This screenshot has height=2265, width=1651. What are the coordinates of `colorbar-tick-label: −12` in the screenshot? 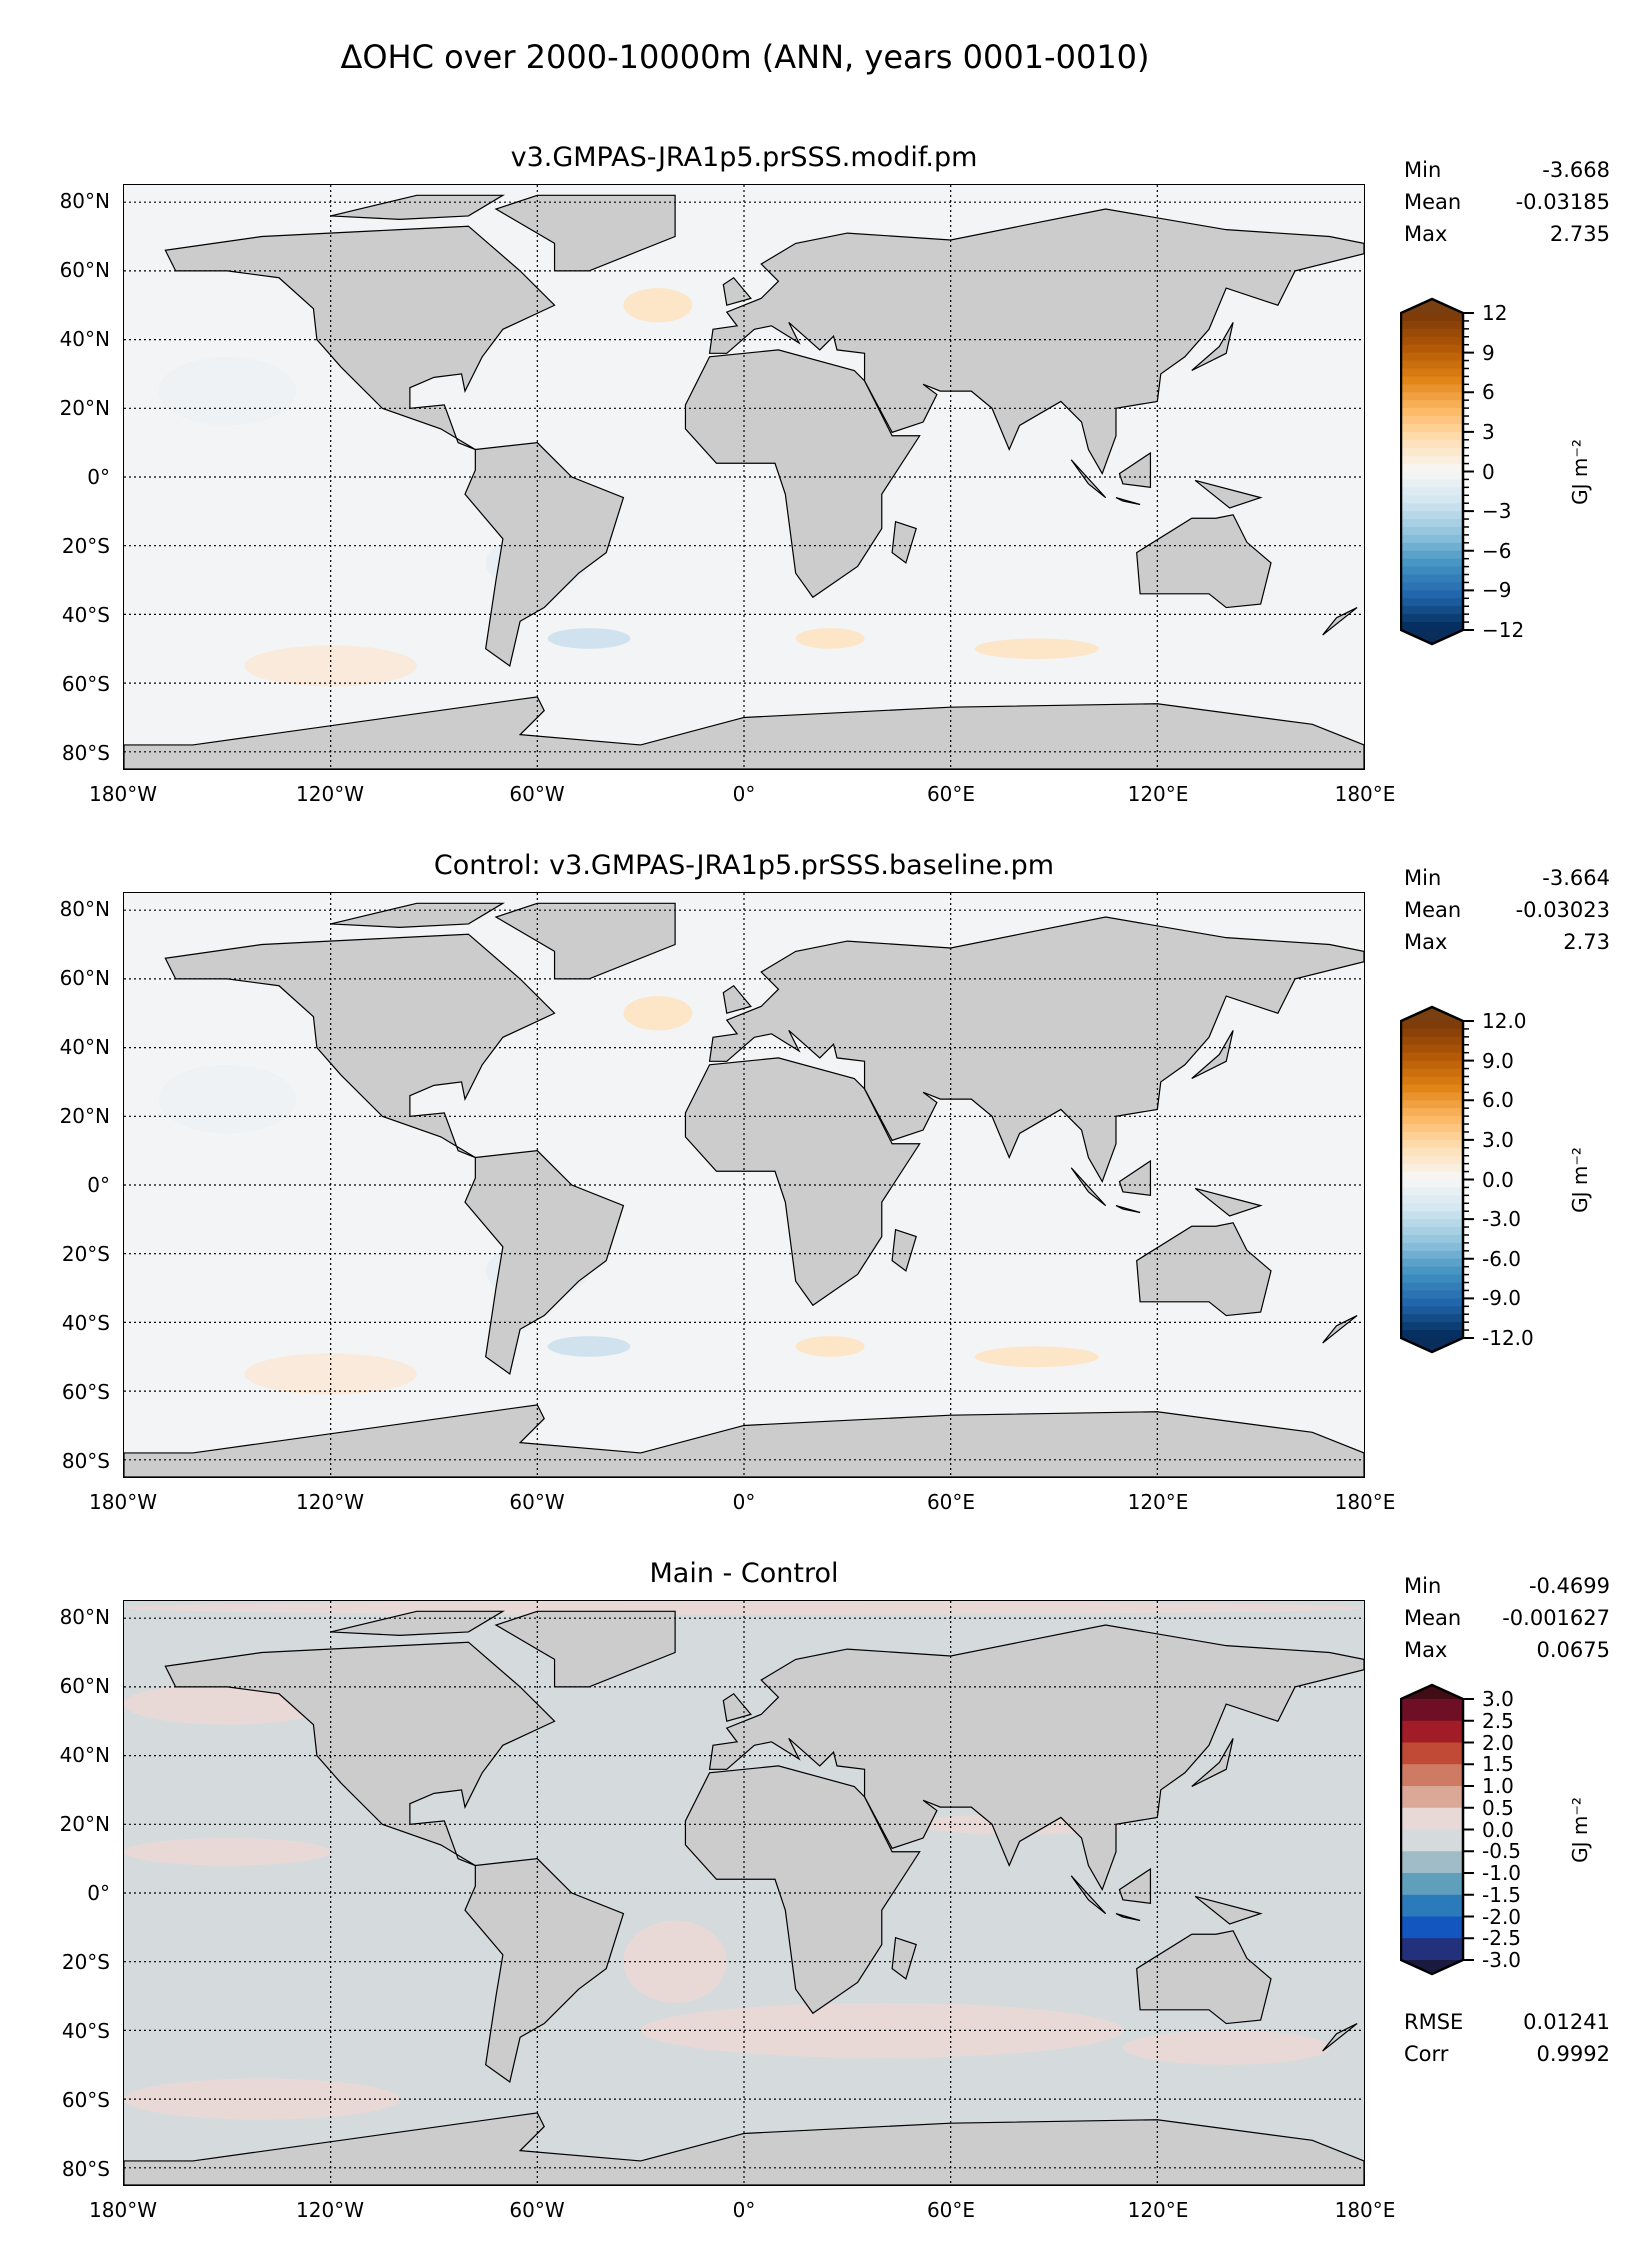 It's located at (1503, 630).